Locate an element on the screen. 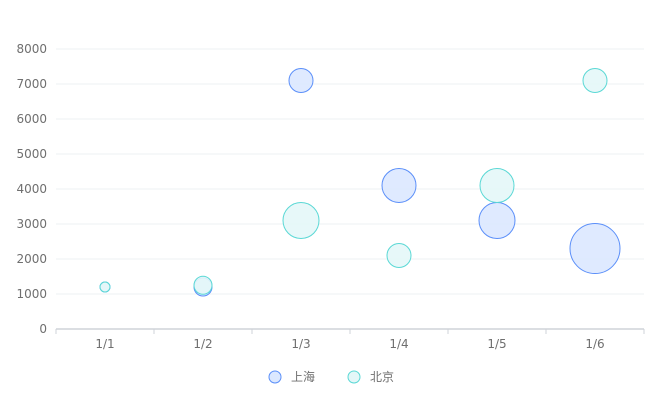 This screenshot has width=664, height=401. x-tick-label: 1/3 is located at coordinates (300, 344).